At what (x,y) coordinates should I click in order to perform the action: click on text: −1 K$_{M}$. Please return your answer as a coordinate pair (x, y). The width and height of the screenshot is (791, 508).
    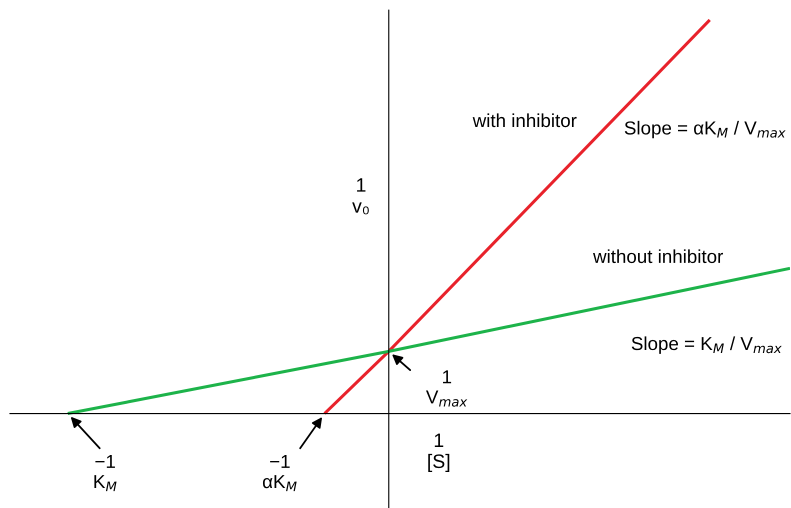
    Looking at the image, I should click on (105, 473).